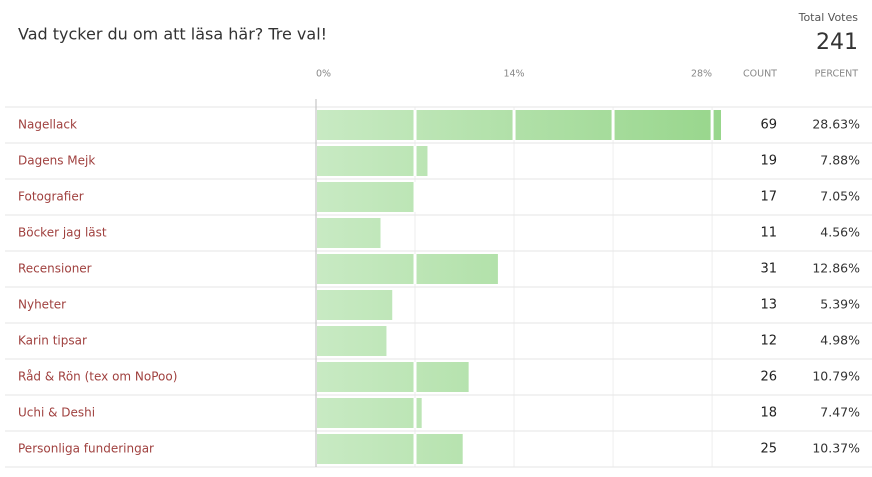 This screenshot has width=872, height=477. I want to click on x-tick-label: 0%, so click(323, 74).